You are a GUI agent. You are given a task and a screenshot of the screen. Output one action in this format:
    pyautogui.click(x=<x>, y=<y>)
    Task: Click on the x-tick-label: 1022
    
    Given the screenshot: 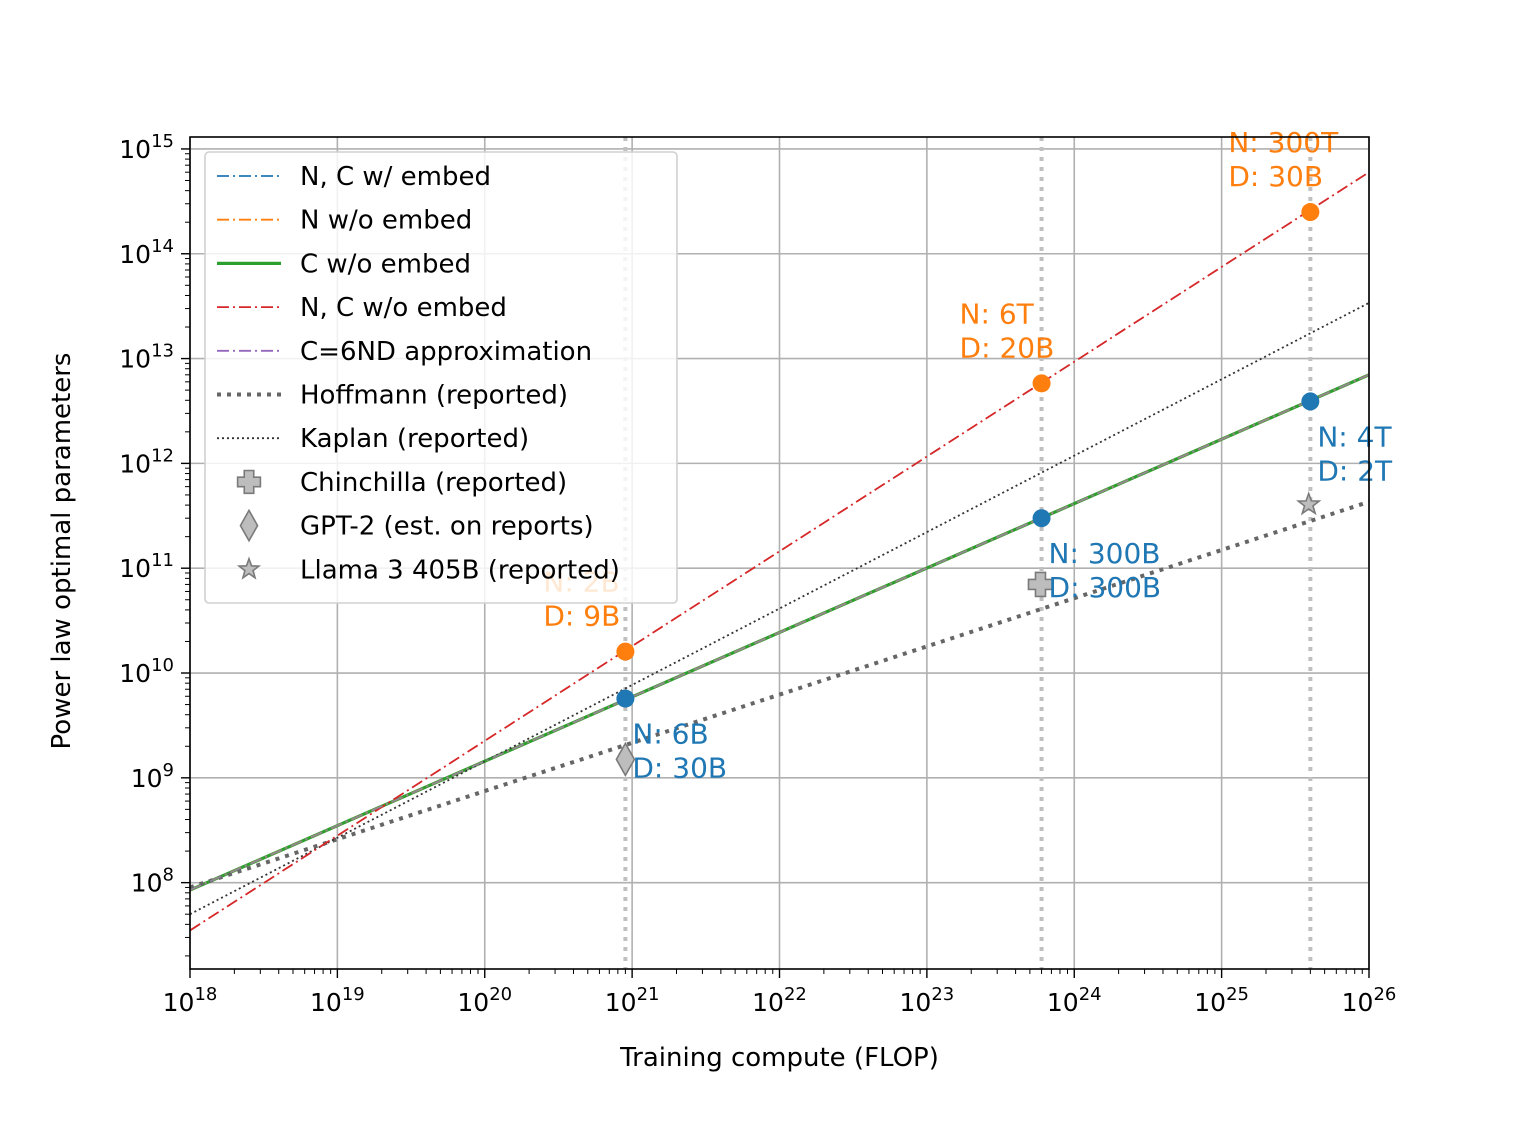 What is the action you would take?
    pyautogui.click(x=779, y=1000)
    